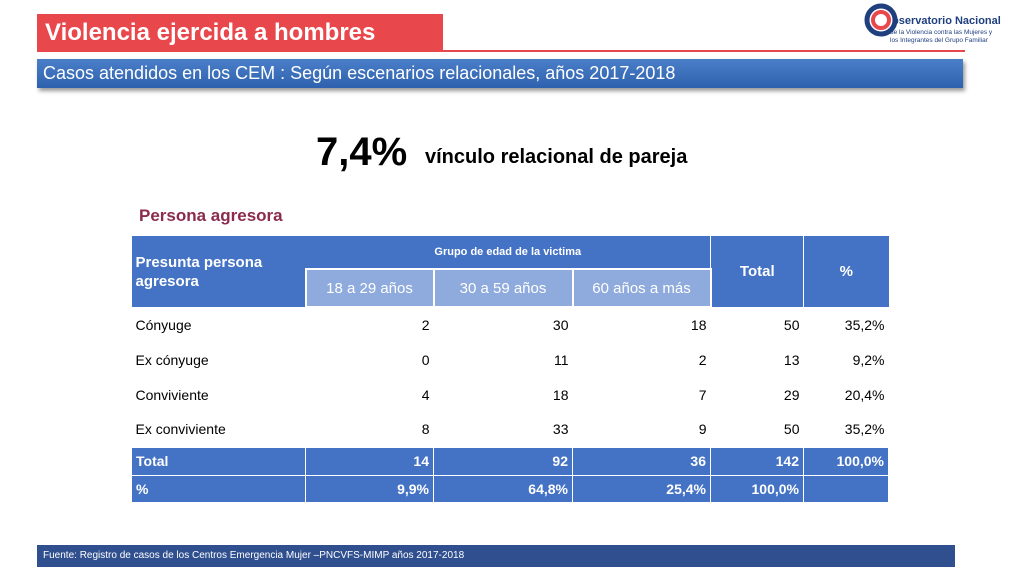 Image resolution: width=1024 pixels, height=576 pixels. I want to click on logo-tagline: de la Violencia contra las Mujeres y, so click(941, 32).